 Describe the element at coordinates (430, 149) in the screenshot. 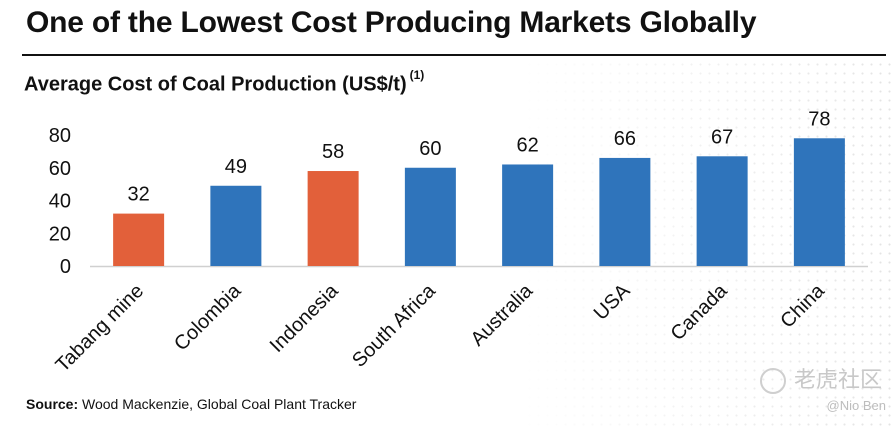

I see `data-label: 60` at that location.